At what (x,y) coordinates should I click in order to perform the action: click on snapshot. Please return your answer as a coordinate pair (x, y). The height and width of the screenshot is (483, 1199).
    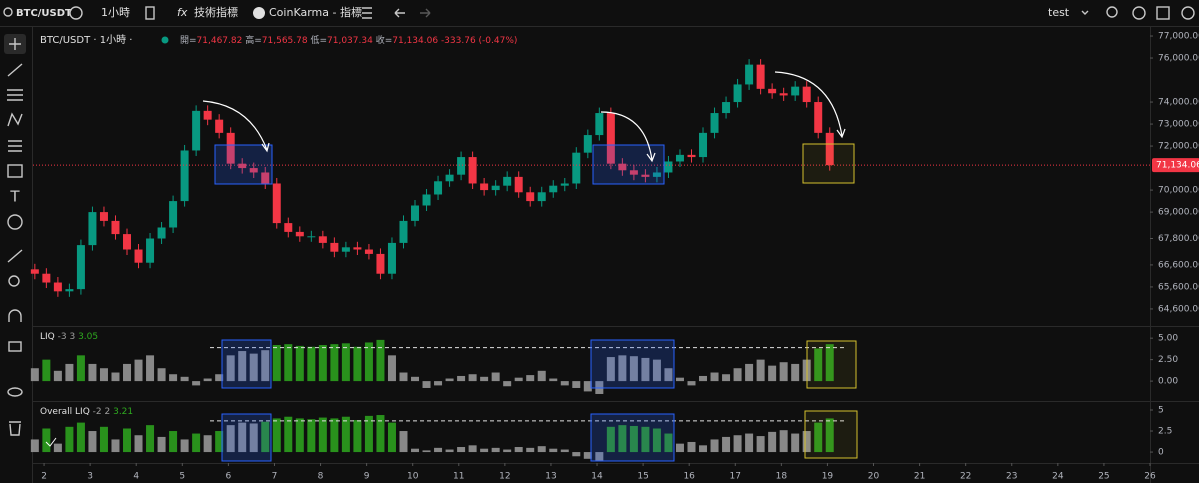
    Looking at the image, I should click on (1188, 13).